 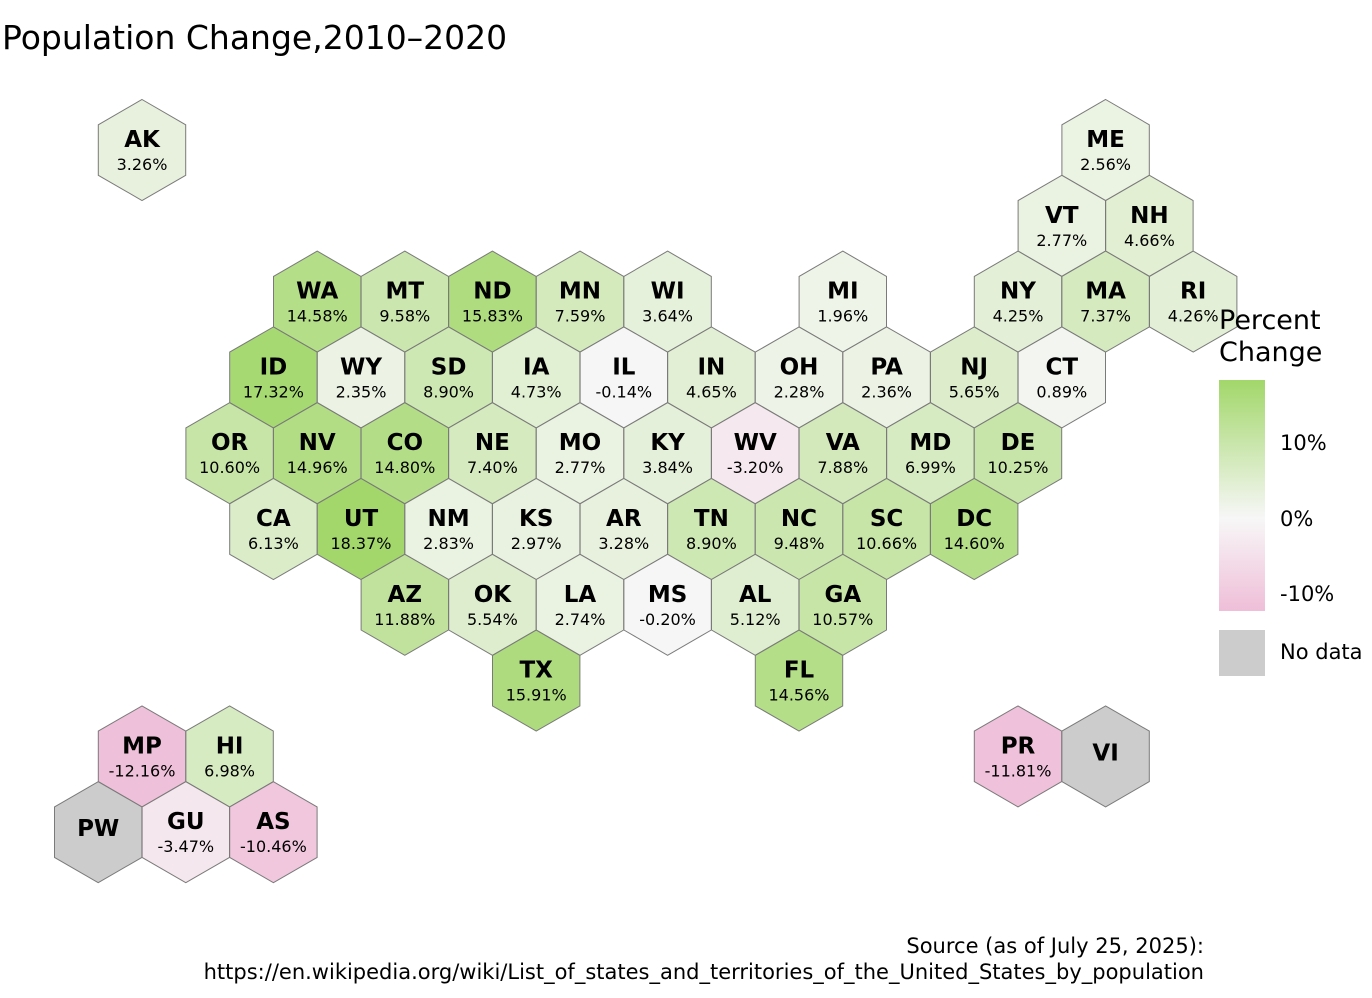 What do you see at coordinates (273, 391) in the screenshot?
I see `state-pct-id: 17.32%` at bounding box center [273, 391].